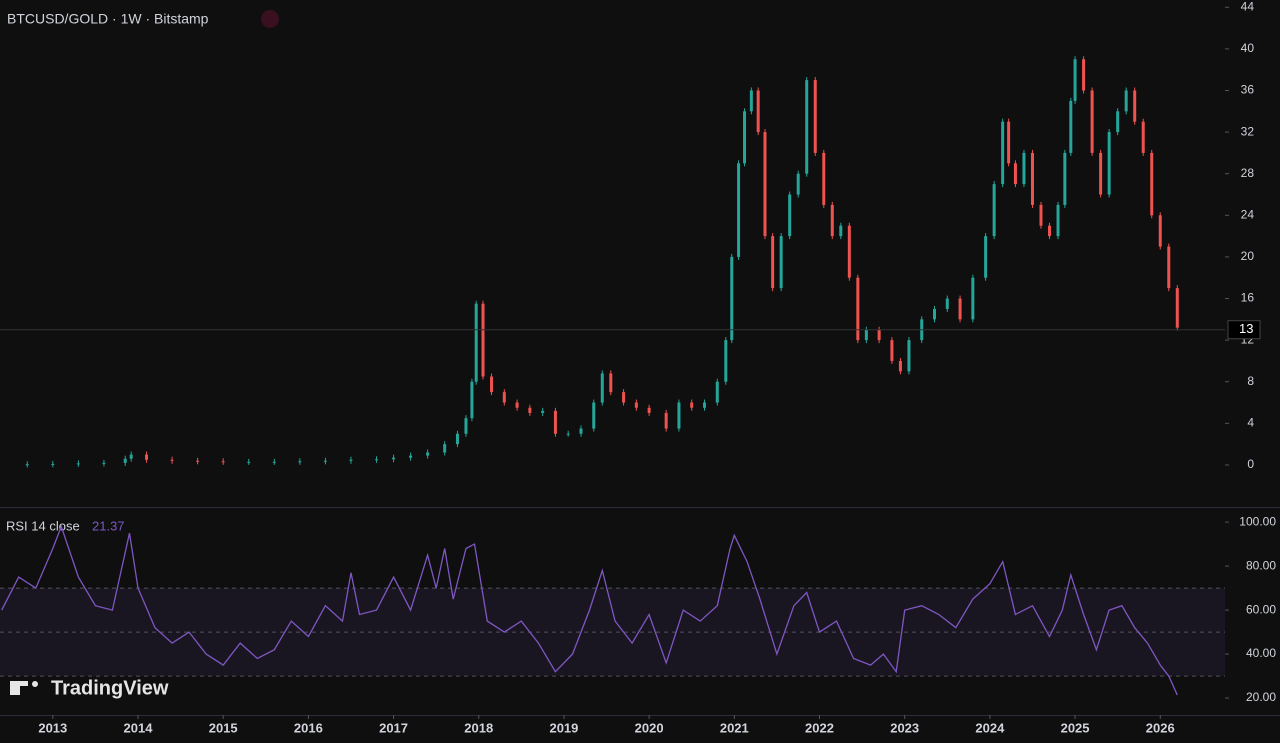  I want to click on rsi-title: RSI 14 close, so click(43, 525).